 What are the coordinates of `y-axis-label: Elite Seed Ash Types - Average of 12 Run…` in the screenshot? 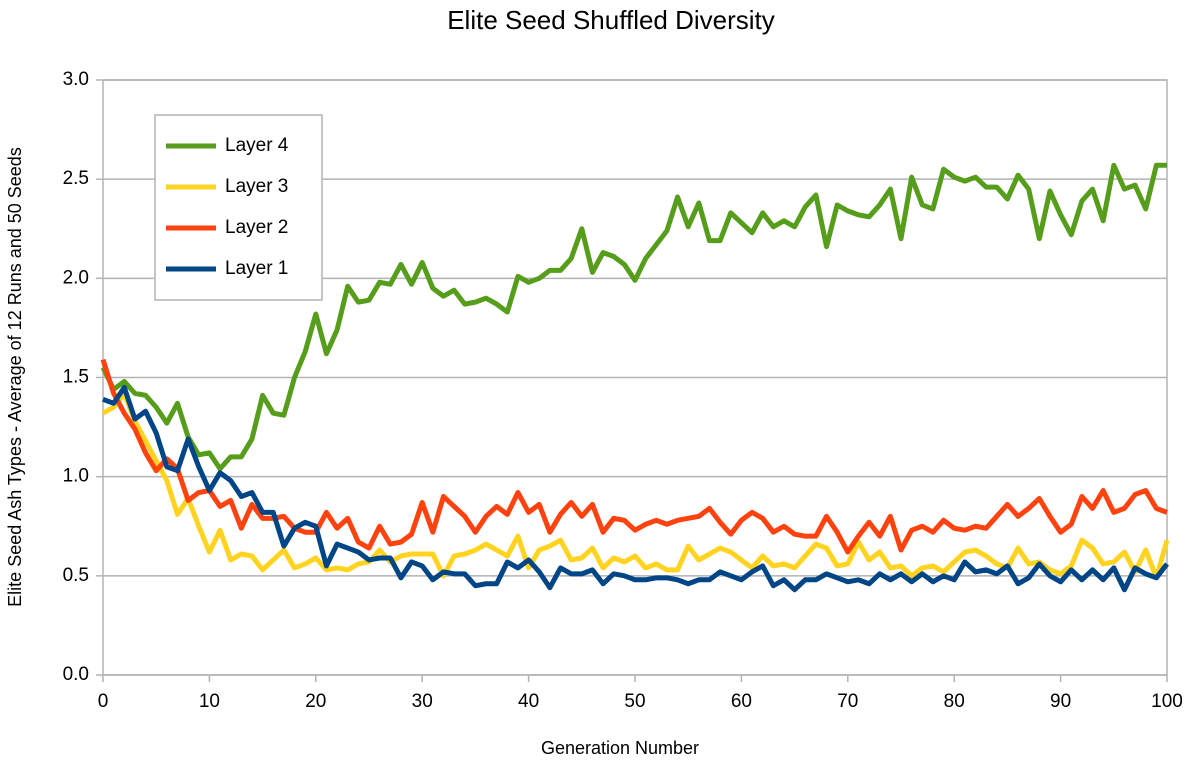 It's located at (15, 377).